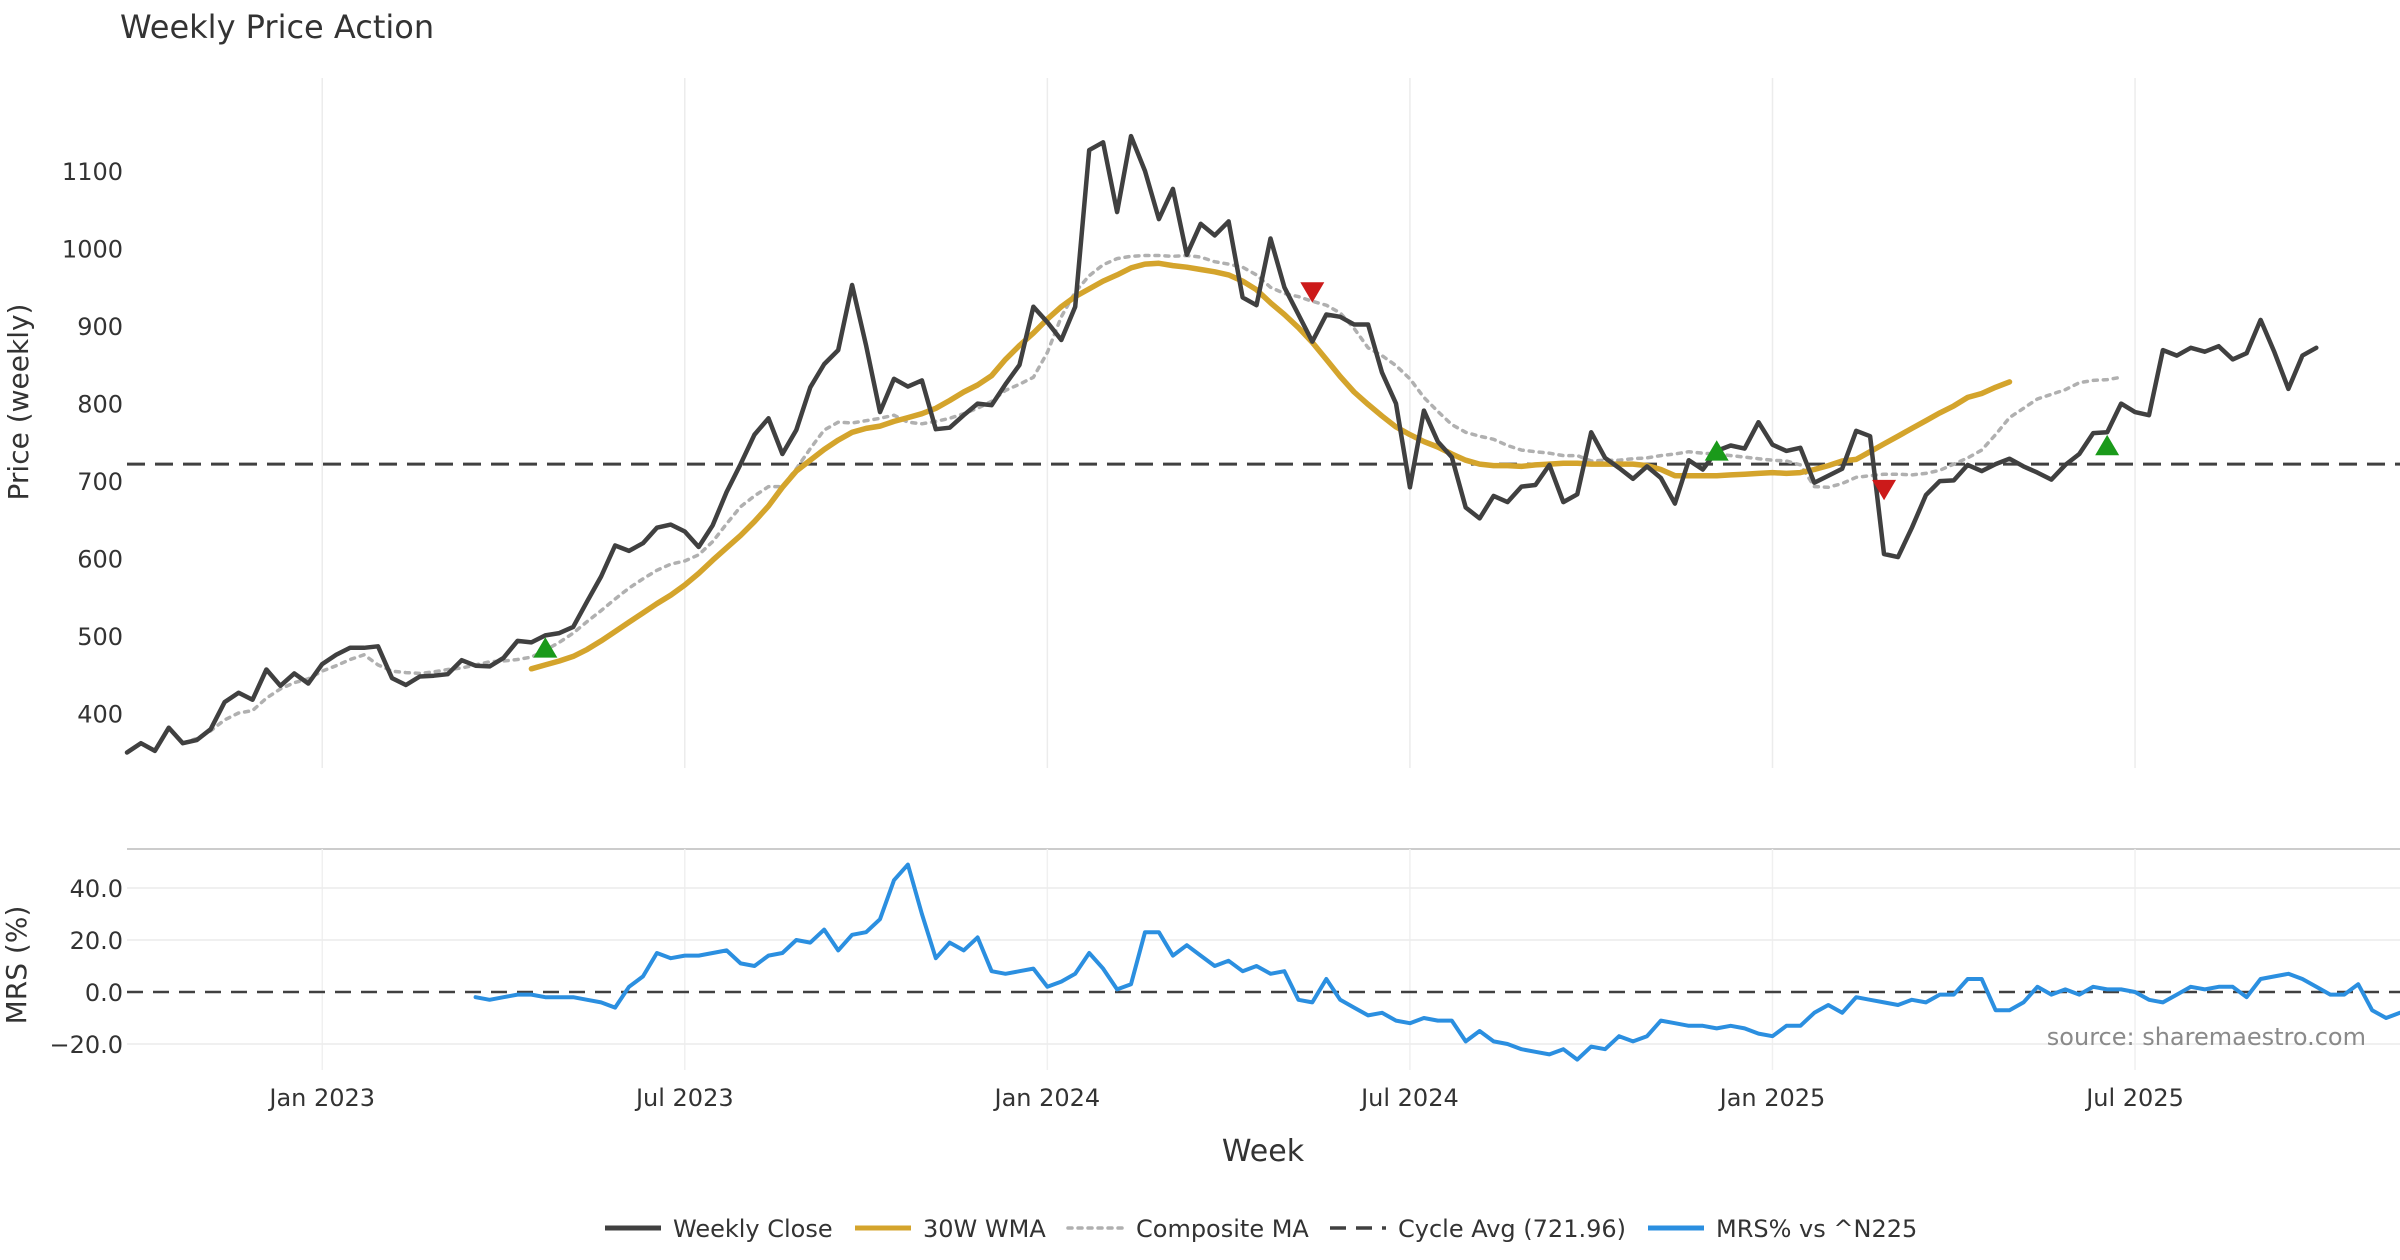 The width and height of the screenshot is (2400, 1260). I want to click on x-tick-label: Jul 2023, so click(684, 1098).